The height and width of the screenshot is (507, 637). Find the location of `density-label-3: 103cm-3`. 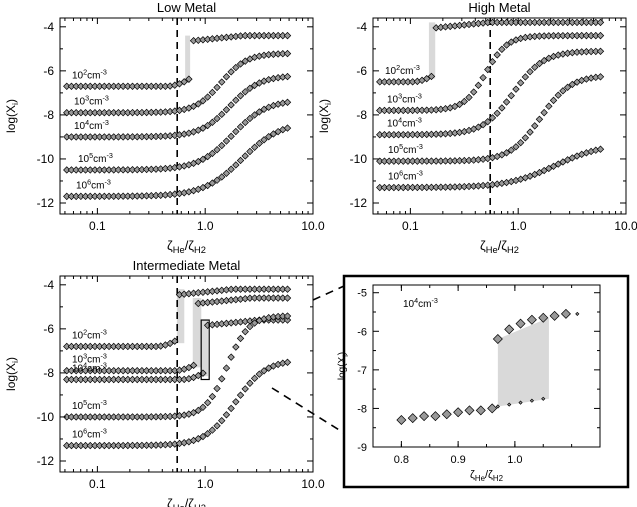

density-label-3: 103cm-3 is located at coordinates (404, 98).